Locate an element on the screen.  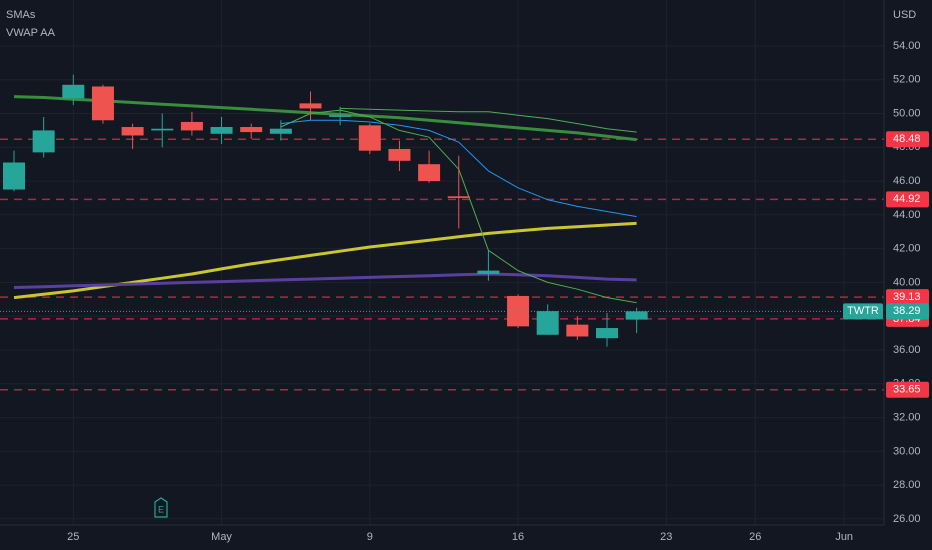
price-tag is located at coordinates (907, 311).